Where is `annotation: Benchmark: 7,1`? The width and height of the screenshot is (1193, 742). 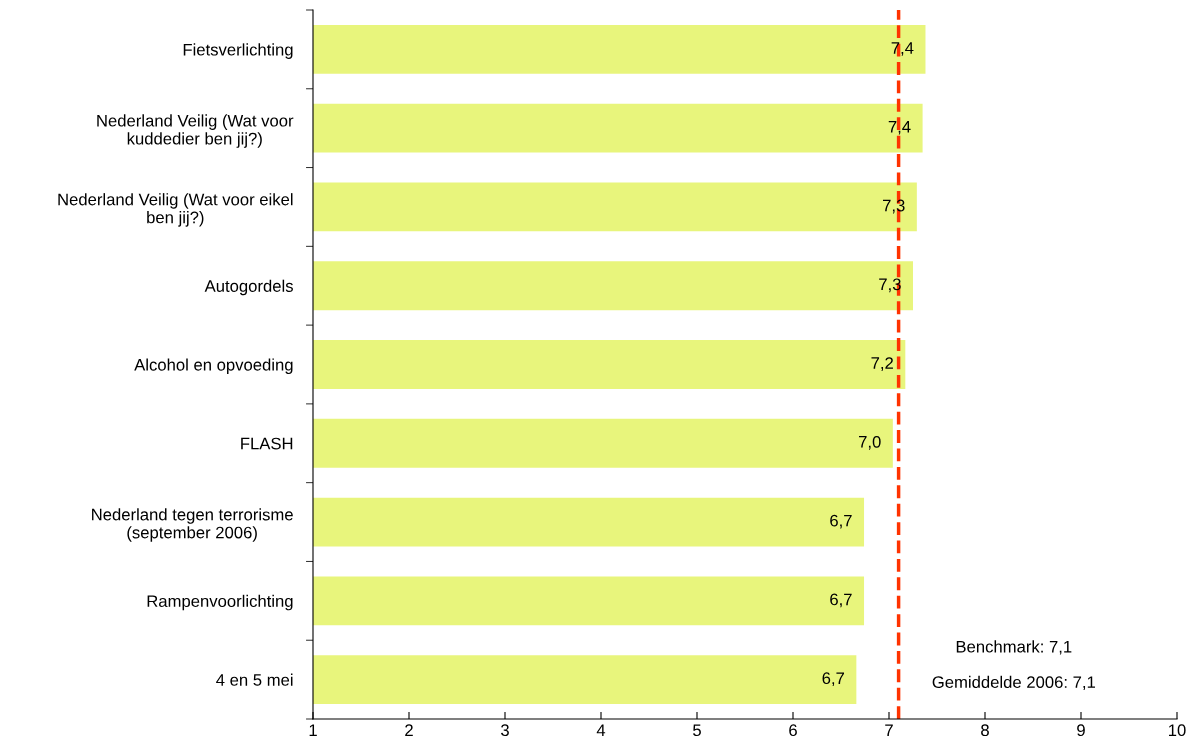 annotation: Benchmark: 7,1 is located at coordinates (1014, 647).